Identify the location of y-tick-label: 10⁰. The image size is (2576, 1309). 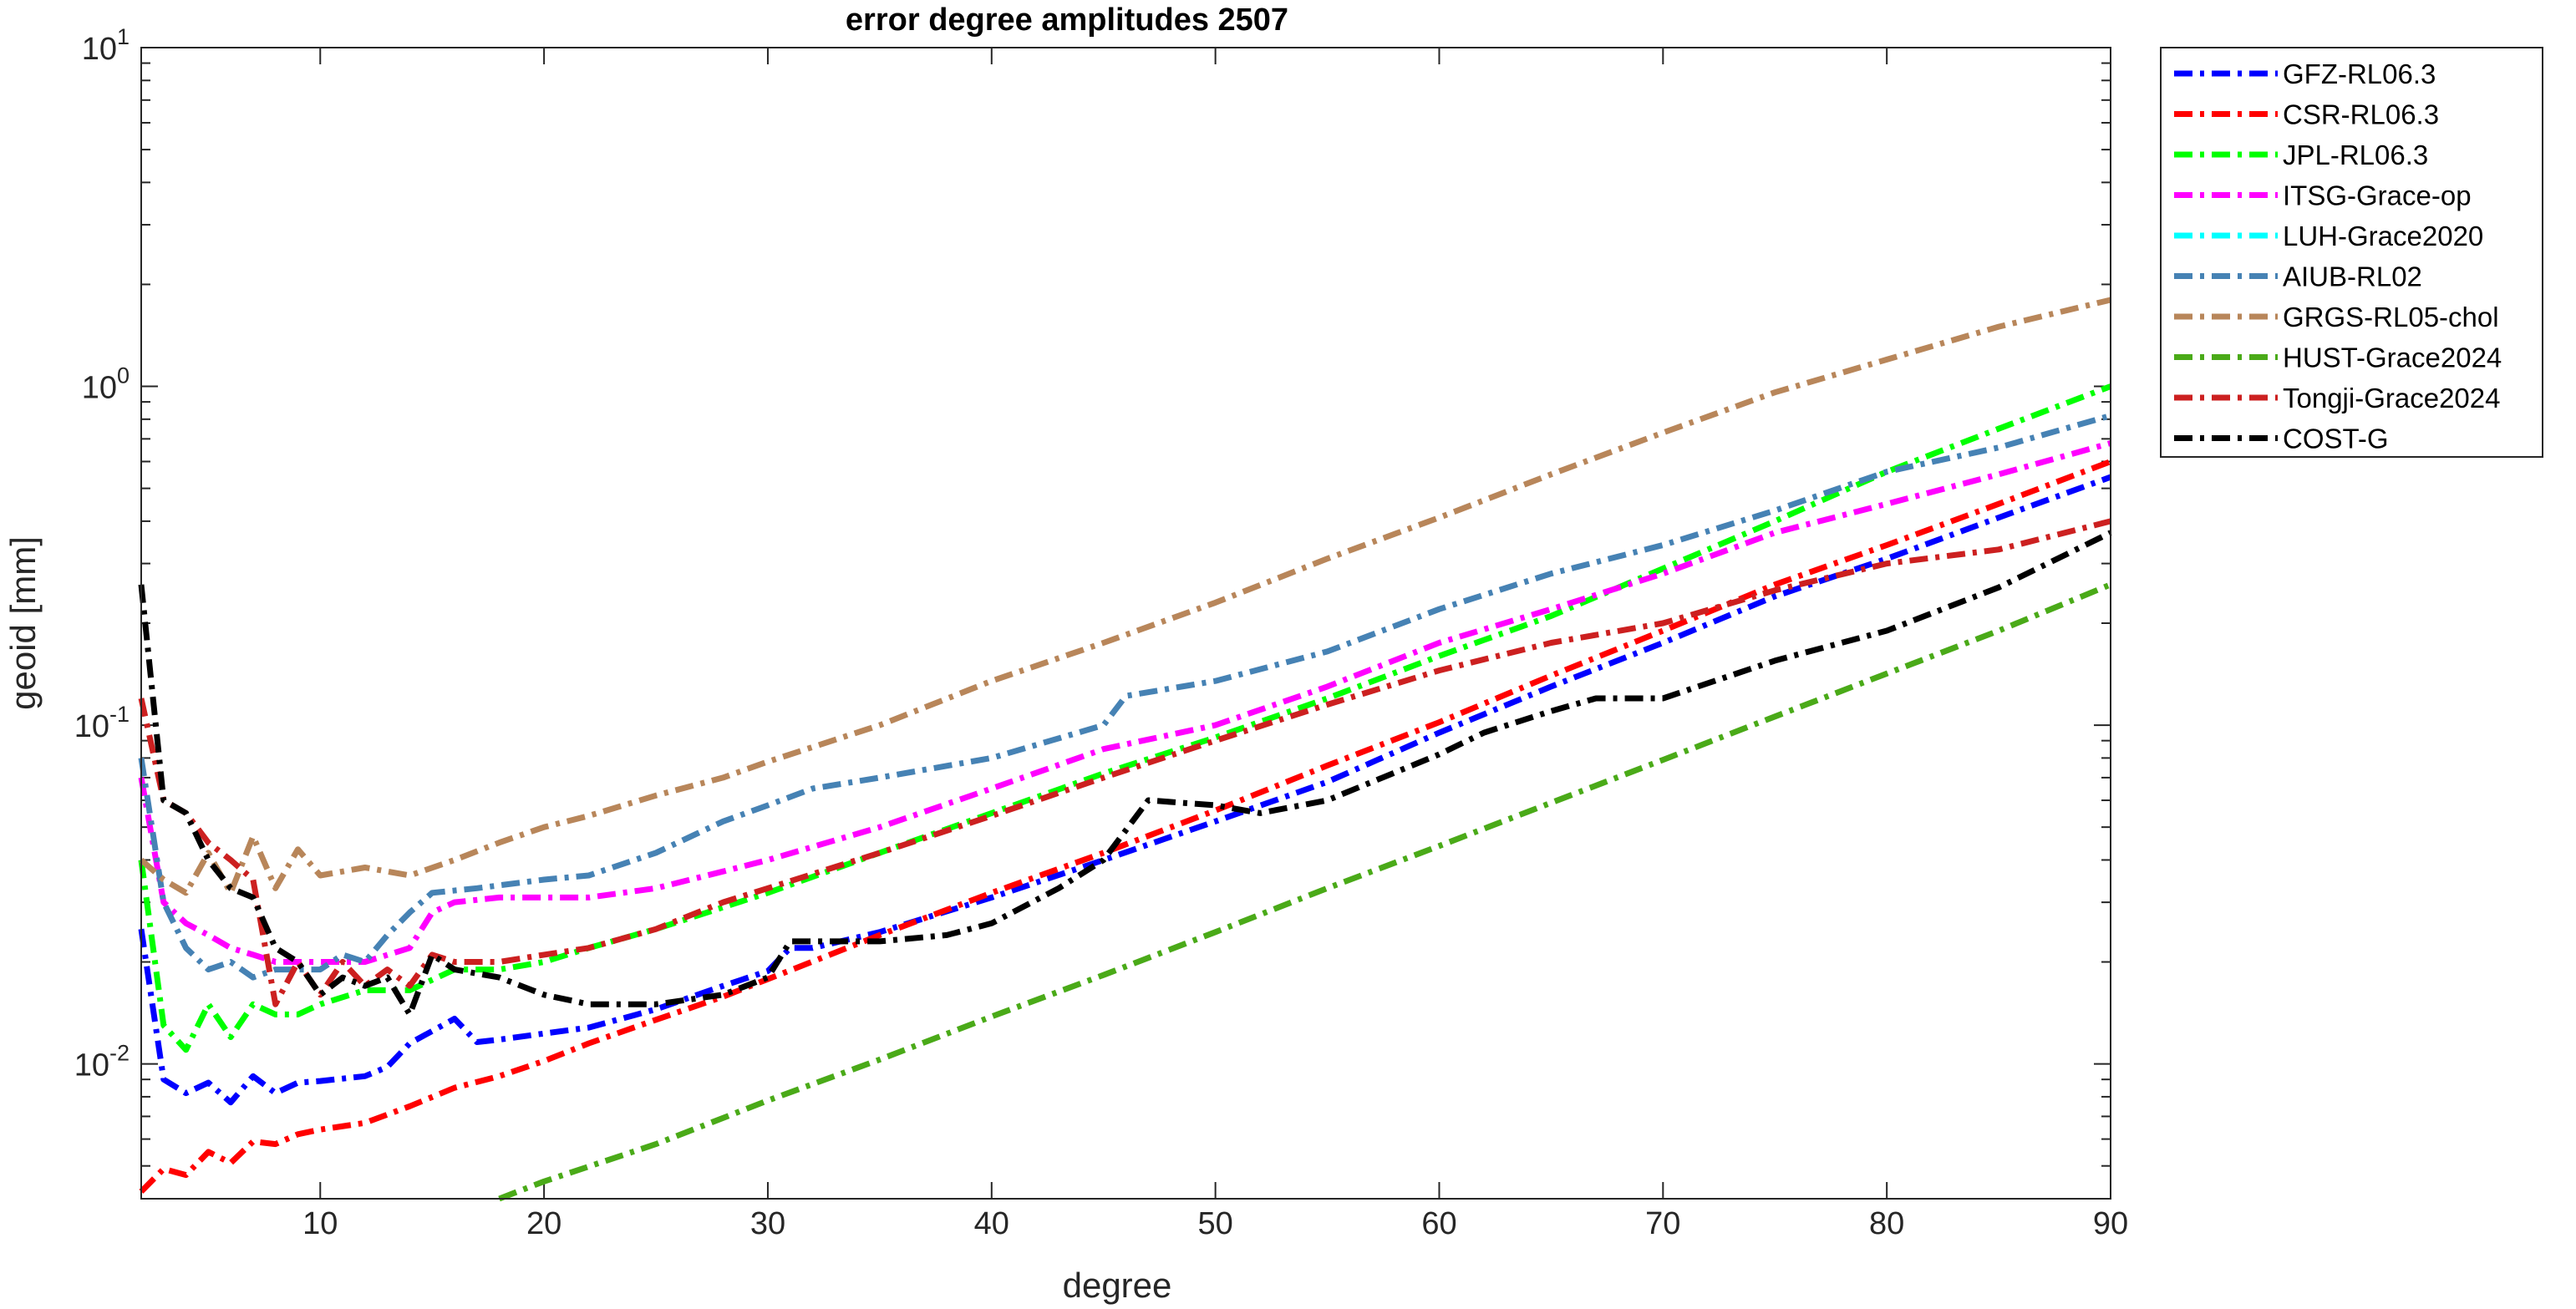
(106, 384).